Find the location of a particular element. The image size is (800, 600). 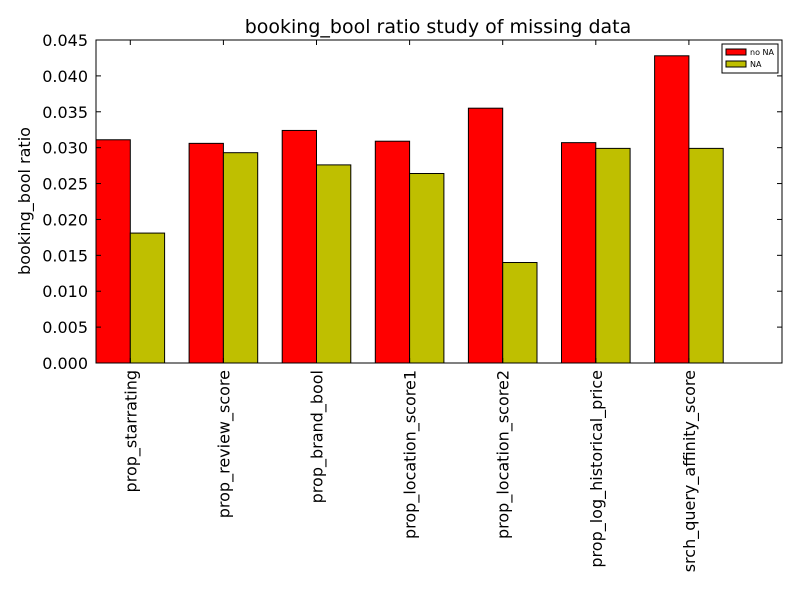

y-tick-label: 0.010 is located at coordinates (65, 291).